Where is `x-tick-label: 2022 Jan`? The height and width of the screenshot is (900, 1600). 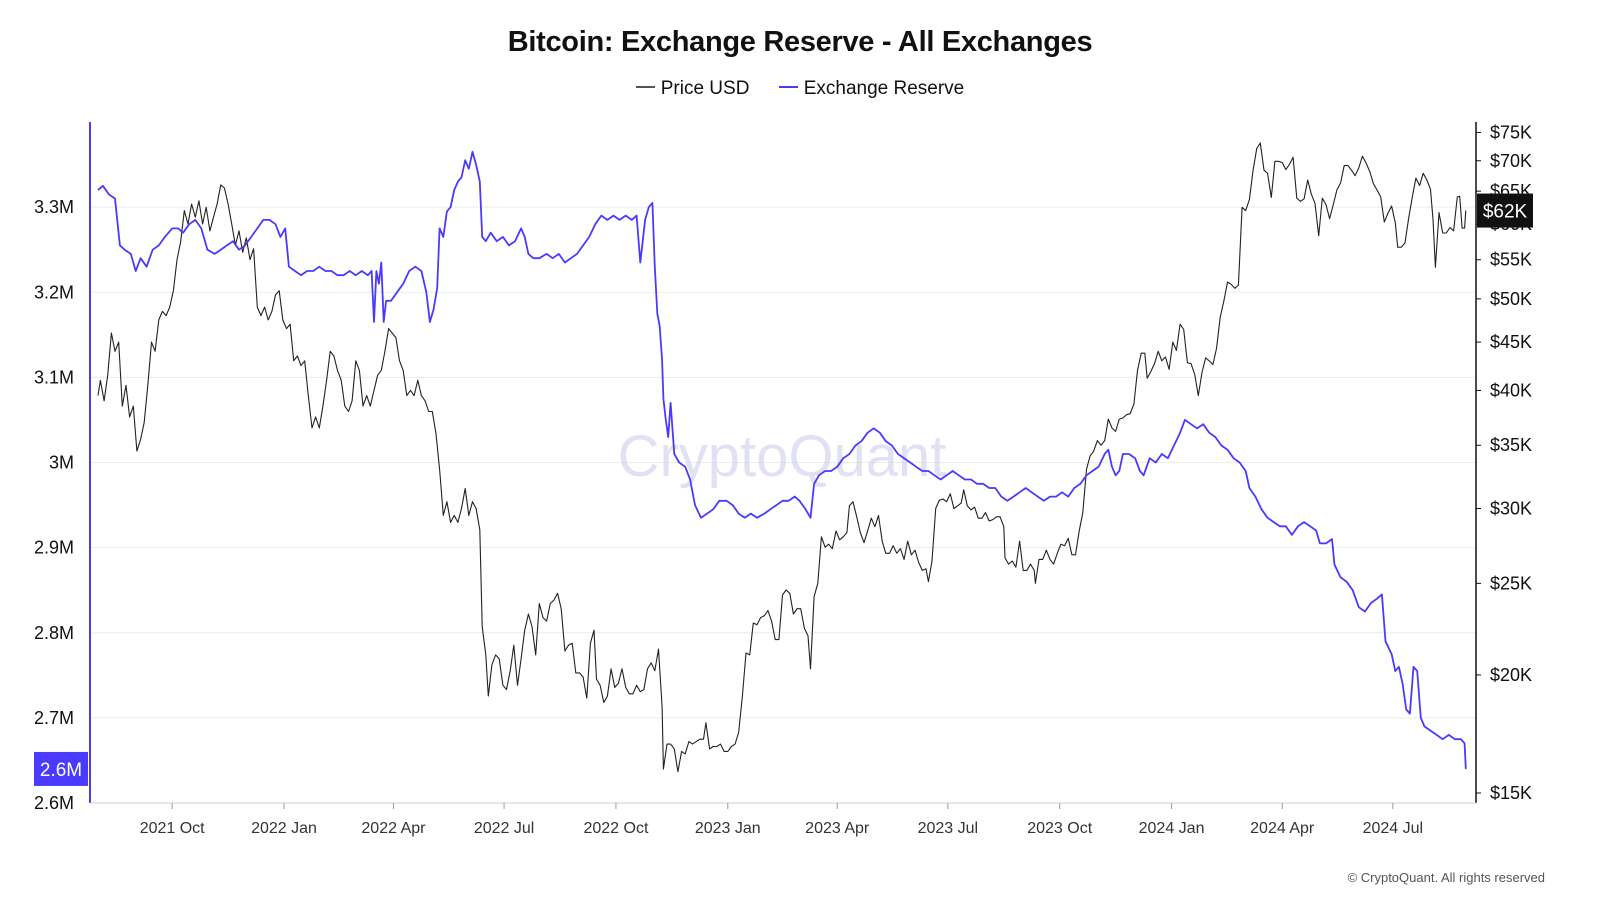 x-tick-label: 2022 Jan is located at coordinates (284, 828).